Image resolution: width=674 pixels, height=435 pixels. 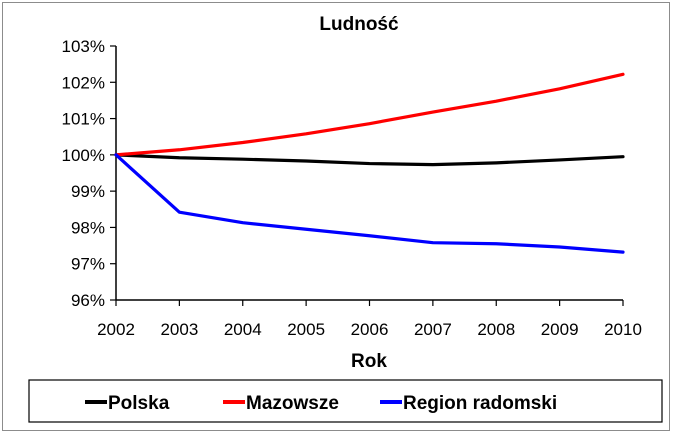 I want to click on legend-box, so click(x=345, y=401).